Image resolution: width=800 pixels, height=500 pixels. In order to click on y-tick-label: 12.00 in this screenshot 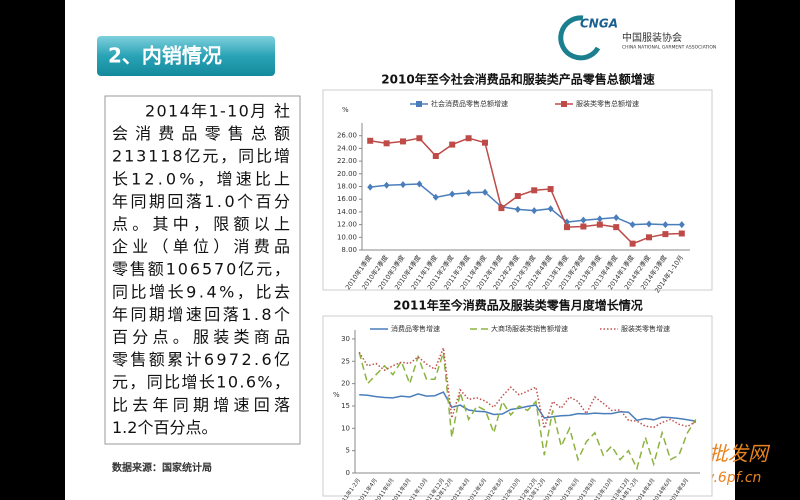, I will do `click(347, 225)`.